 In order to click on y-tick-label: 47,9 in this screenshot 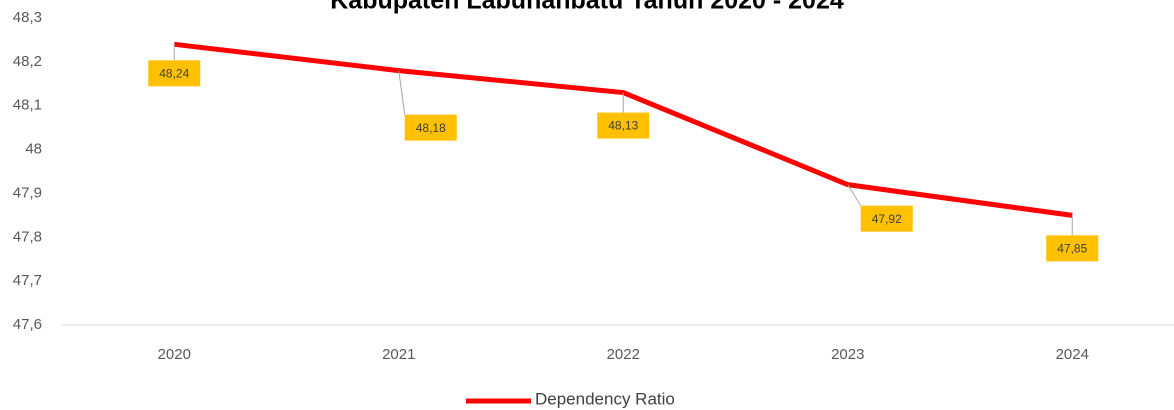, I will do `click(27, 192)`.